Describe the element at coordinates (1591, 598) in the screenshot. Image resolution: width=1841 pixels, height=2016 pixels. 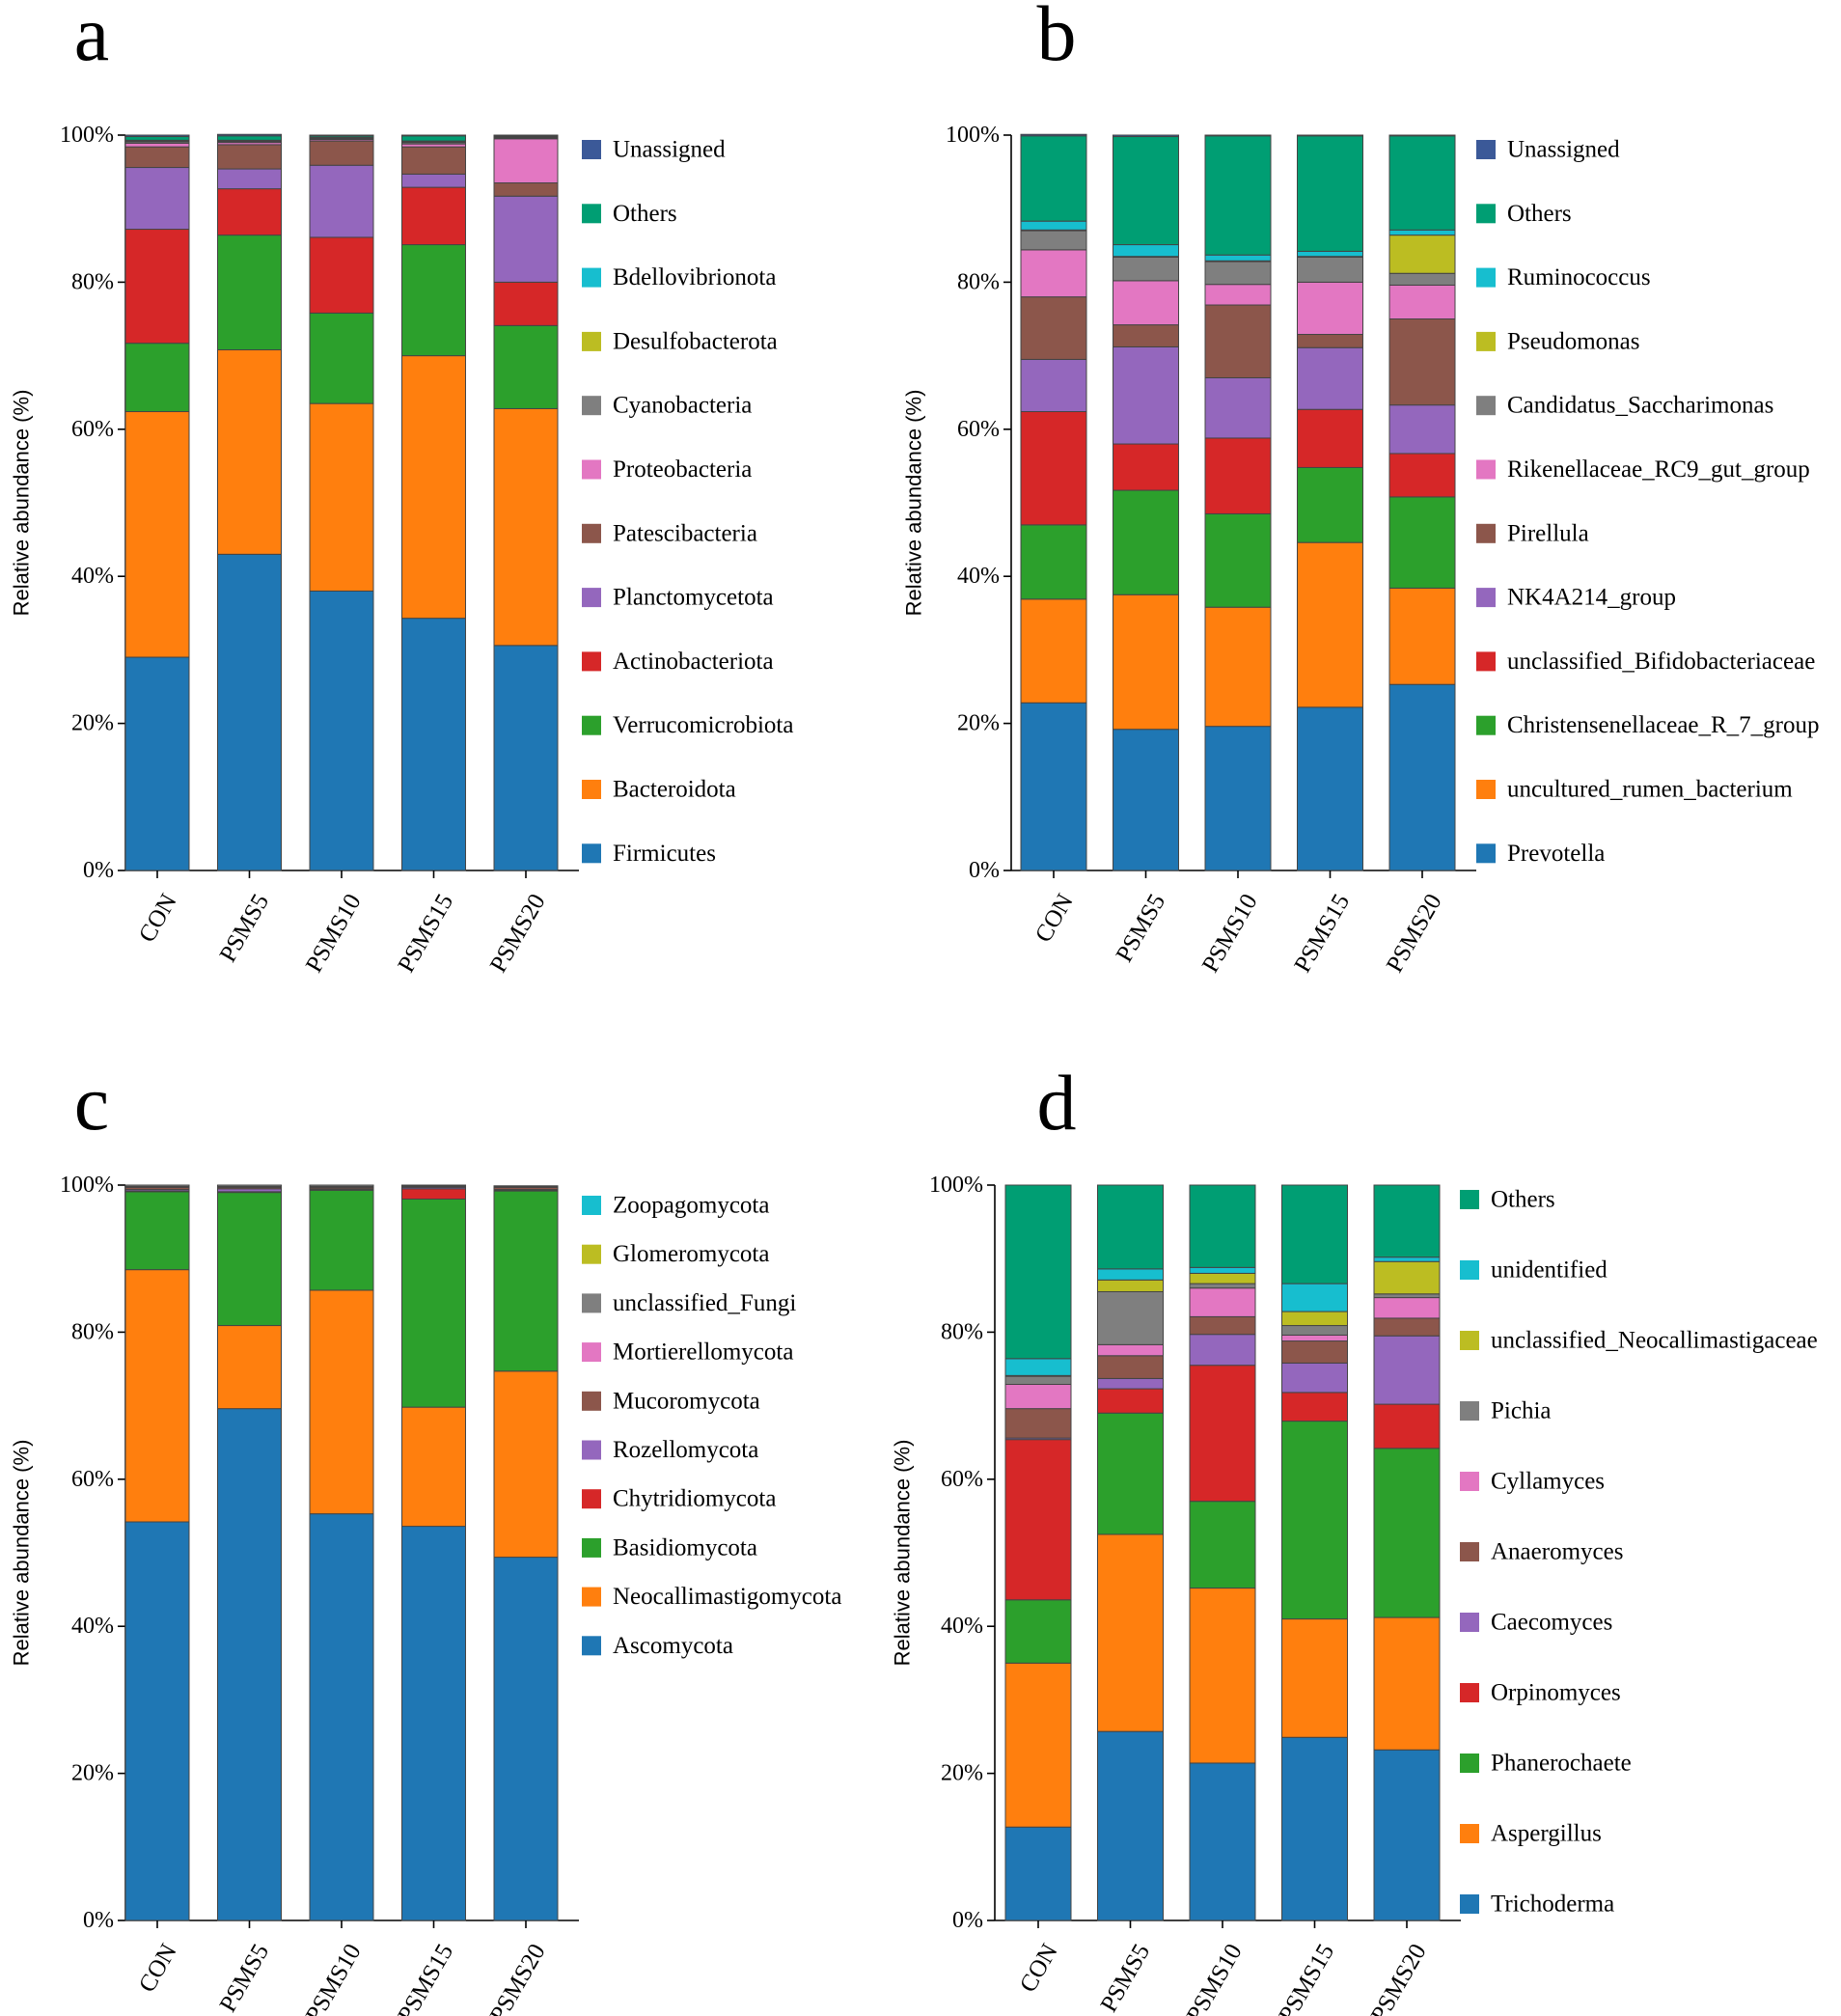
I see `legend-label: NK4A214_group` at that location.